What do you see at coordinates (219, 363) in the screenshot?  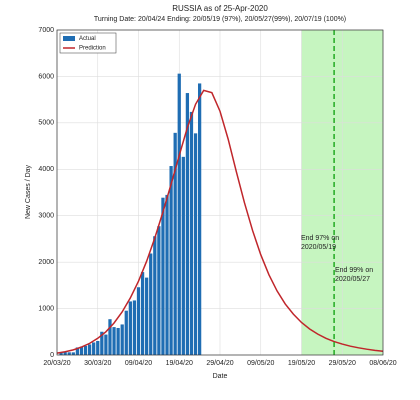 I see `x-tick-label: 29/04/20` at bounding box center [219, 363].